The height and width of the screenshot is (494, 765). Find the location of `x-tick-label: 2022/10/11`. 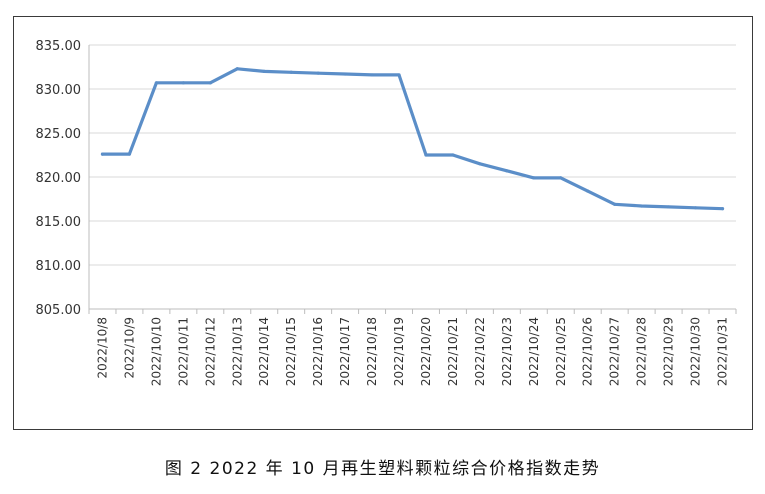

x-tick-label: 2022/10/11 is located at coordinates (183, 351).